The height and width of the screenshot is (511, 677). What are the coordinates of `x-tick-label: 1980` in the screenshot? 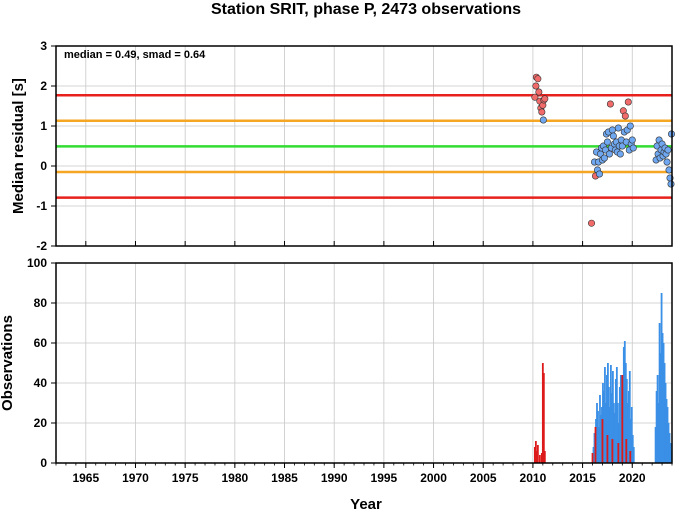 It's located at (234, 478).